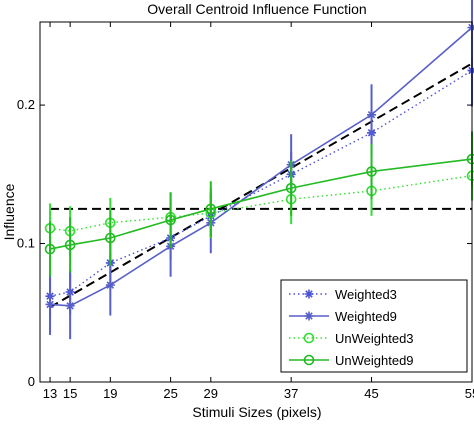 The height and width of the screenshot is (424, 474). Describe the element at coordinates (211, 393) in the screenshot. I see `x-tick-label: 29` at that location.